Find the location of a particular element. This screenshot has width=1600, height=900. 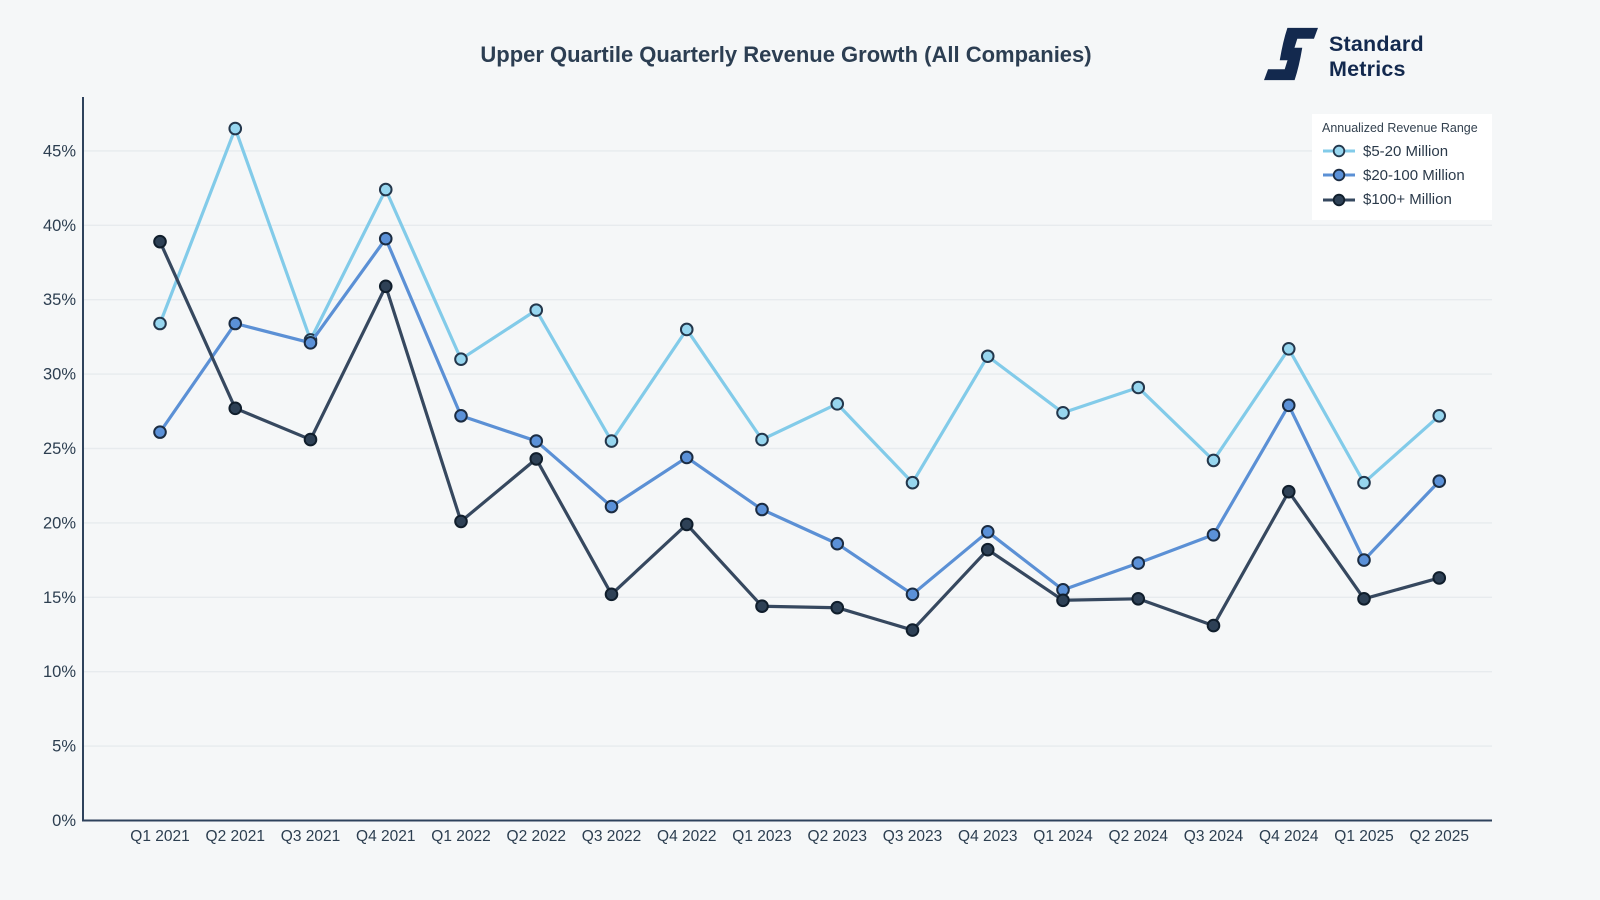

x-axis-tick-label: Q2 2023 is located at coordinates (837, 836).